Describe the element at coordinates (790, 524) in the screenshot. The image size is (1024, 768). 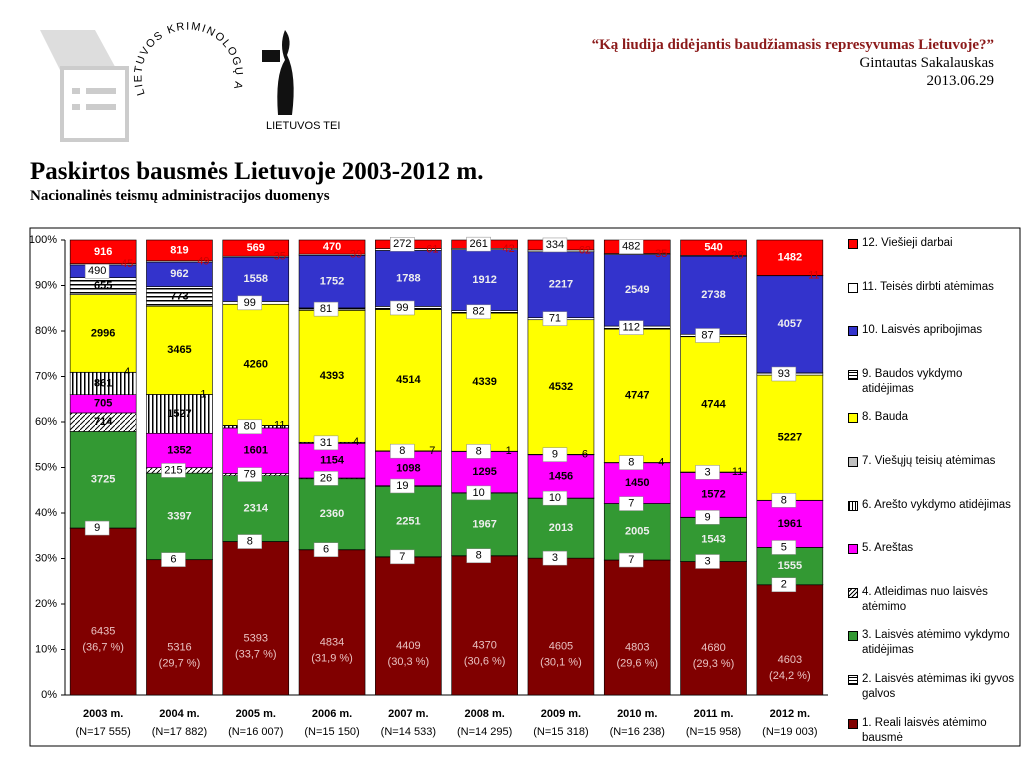
I see `value-label: 1961` at that location.